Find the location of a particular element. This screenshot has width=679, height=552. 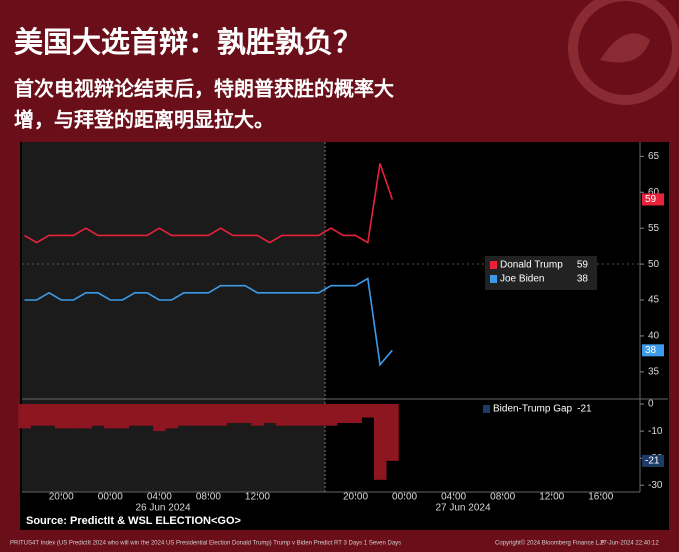

y-tick-label: 50 is located at coordinates (654, 264).